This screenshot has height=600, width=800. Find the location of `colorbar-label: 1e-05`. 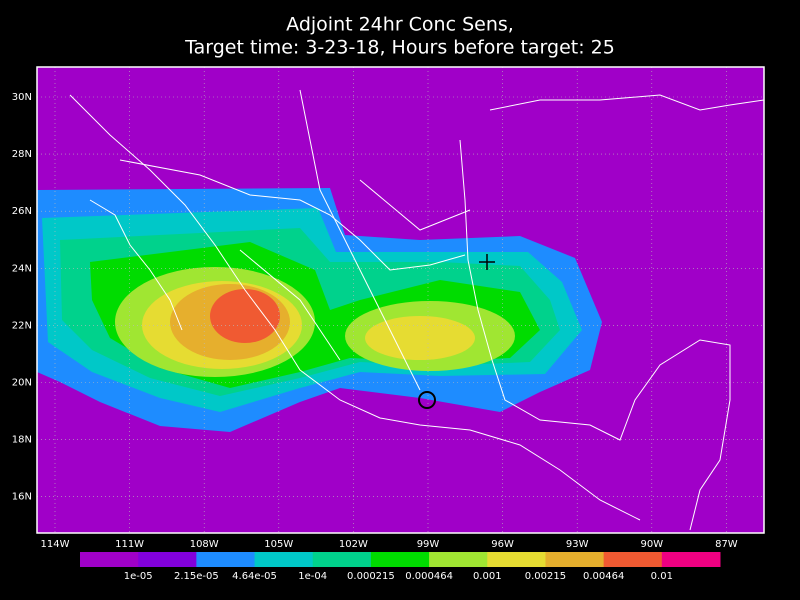

colorbar-label: 1e-05 is located at coordinates (138, 576).